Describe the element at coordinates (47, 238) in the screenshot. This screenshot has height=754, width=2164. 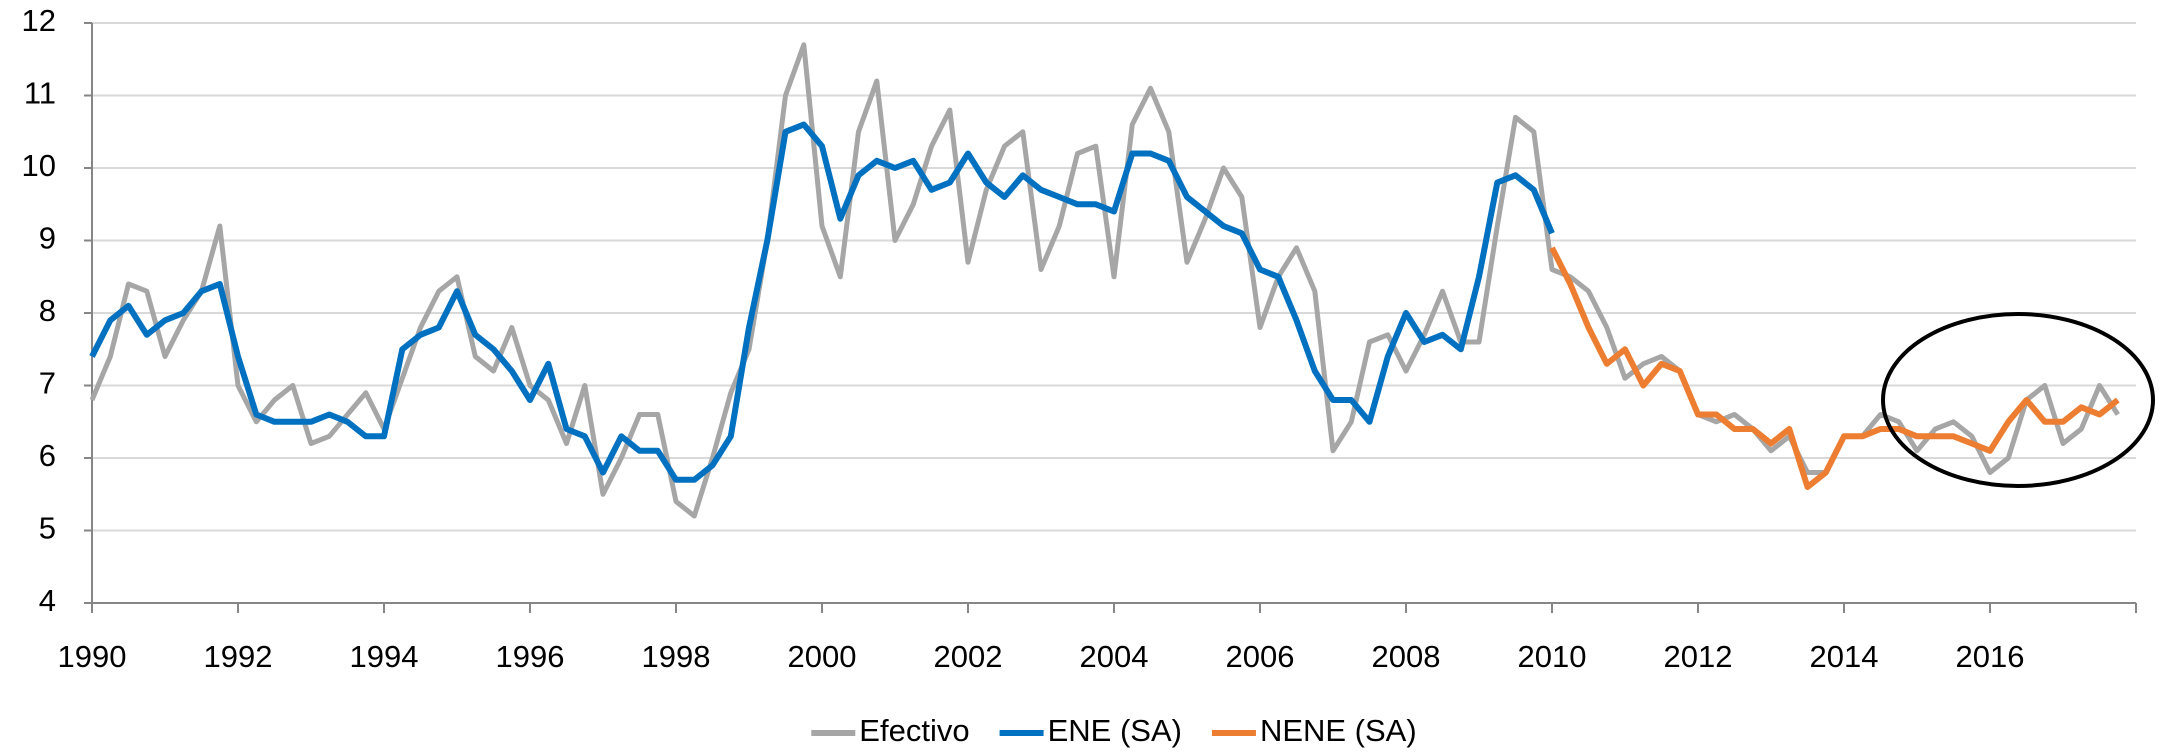
I see `y-tick-label: 9` at that location.